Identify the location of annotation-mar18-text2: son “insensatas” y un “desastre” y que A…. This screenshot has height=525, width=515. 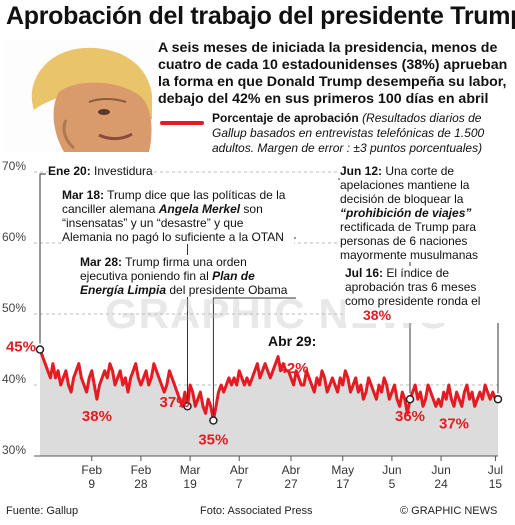
(173, 223).